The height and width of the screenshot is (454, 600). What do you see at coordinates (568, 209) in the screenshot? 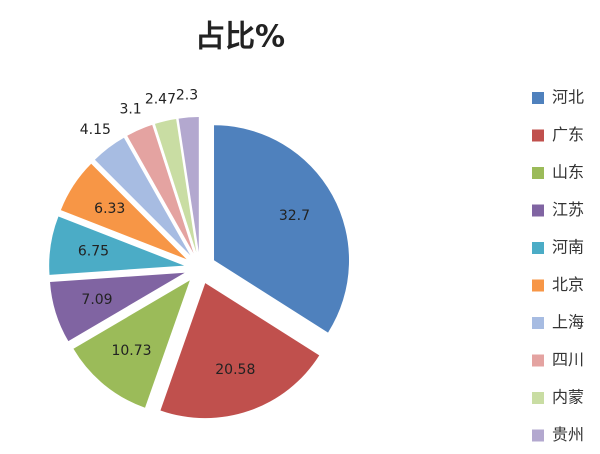
I see `legend-text: 江苏` at bounding box center [568, 209].